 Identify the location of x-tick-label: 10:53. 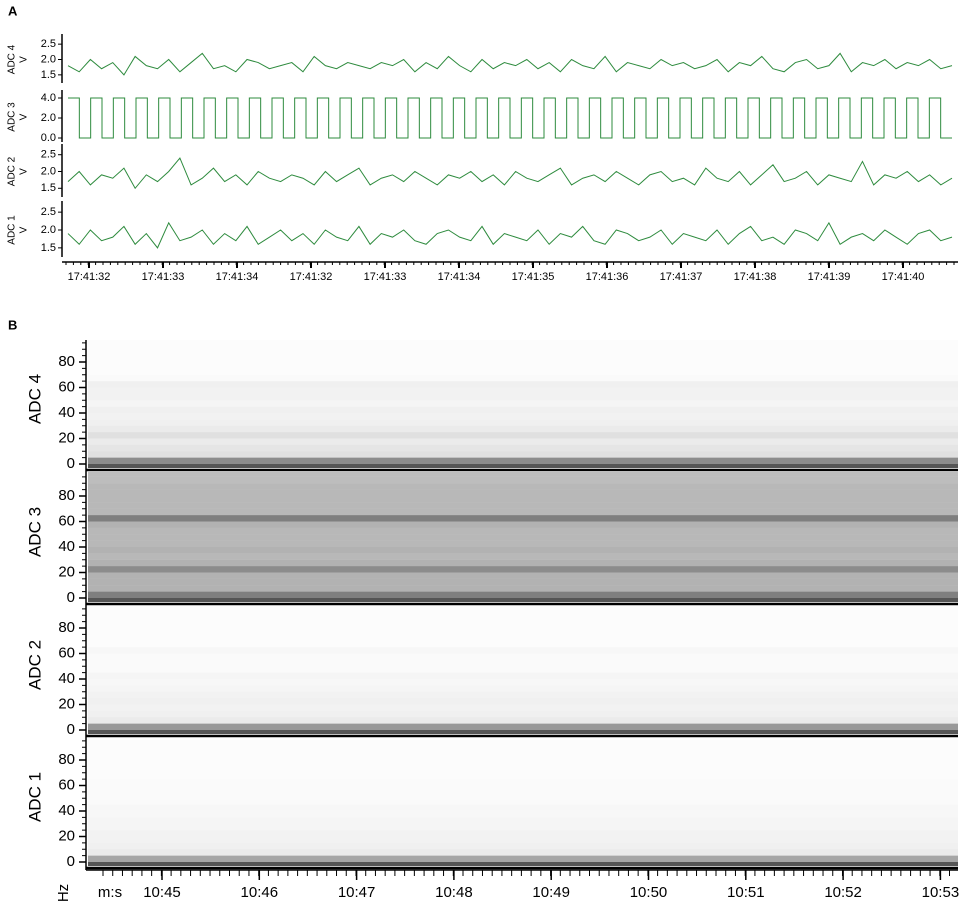
(941, 892).